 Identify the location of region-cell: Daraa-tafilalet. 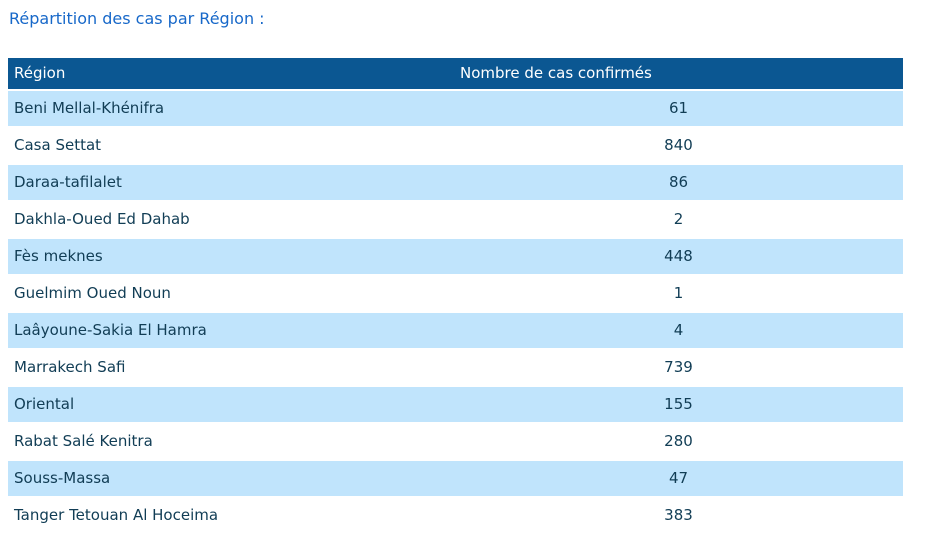
(231, 183).